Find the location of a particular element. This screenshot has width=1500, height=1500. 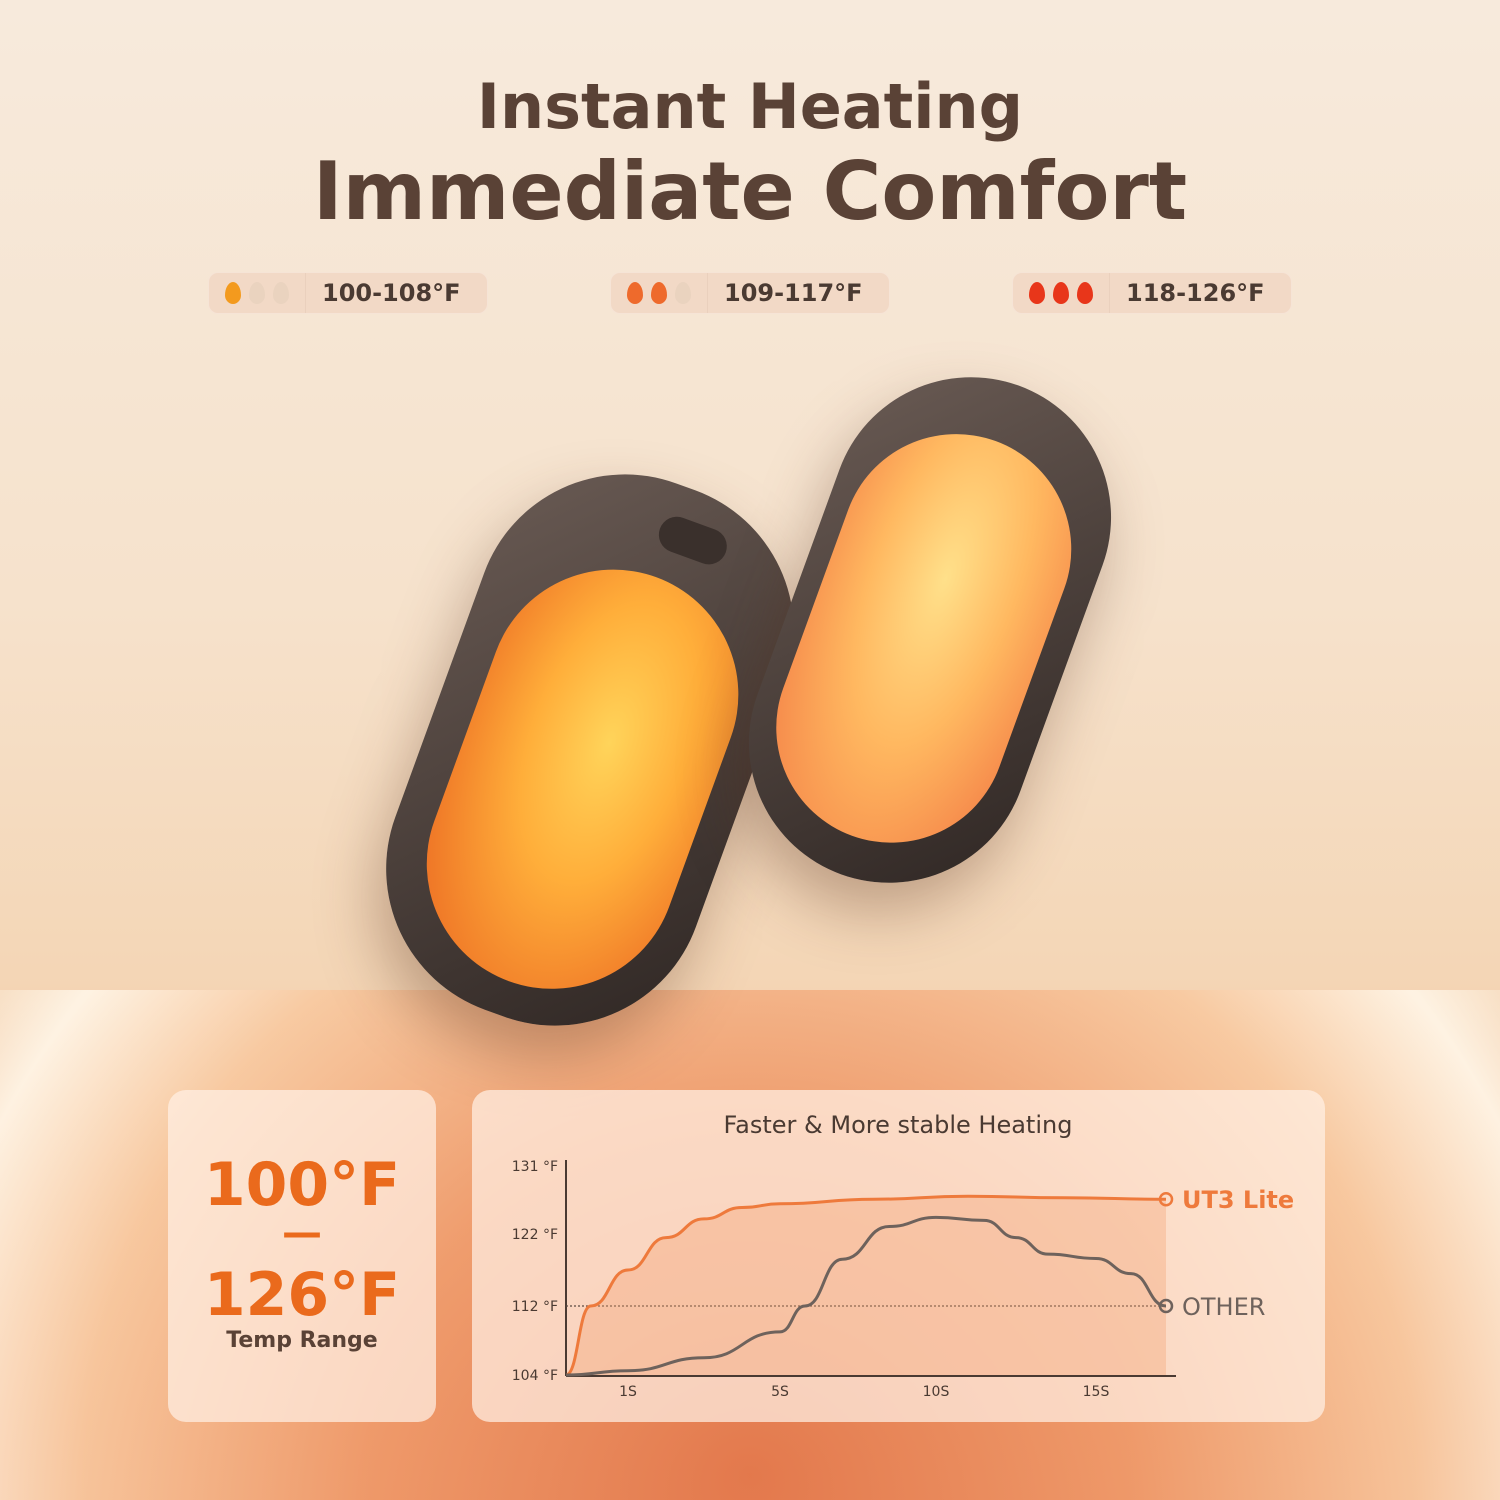

ut3-lite-area is located at coordinates (866, 1285).